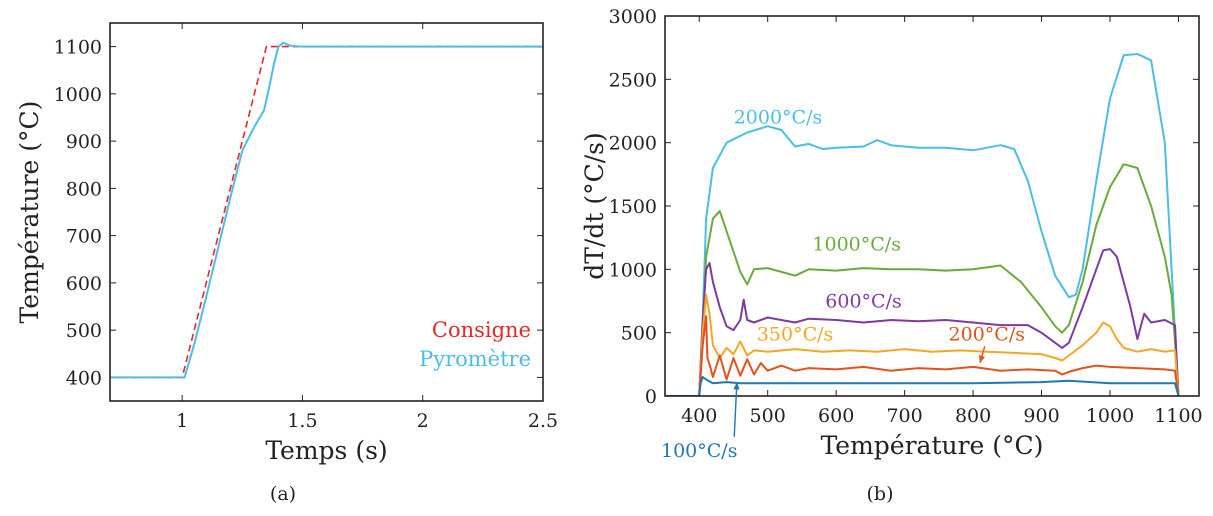 The image size is (1213, 516). I want to click on chart-b-annotation-arrow, so click(735, 409).